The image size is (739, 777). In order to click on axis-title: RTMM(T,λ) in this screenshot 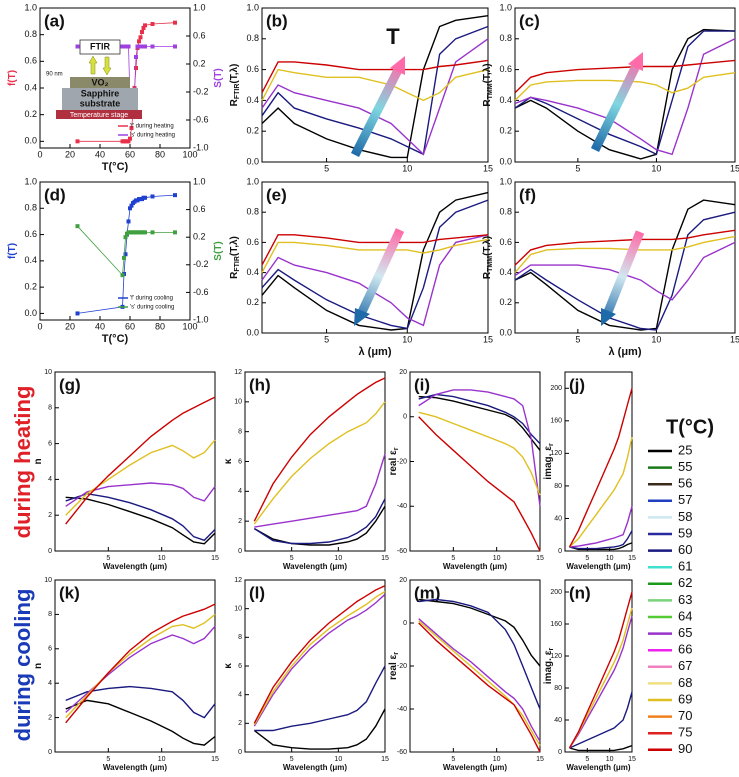, I will do `click(488, 84)`.